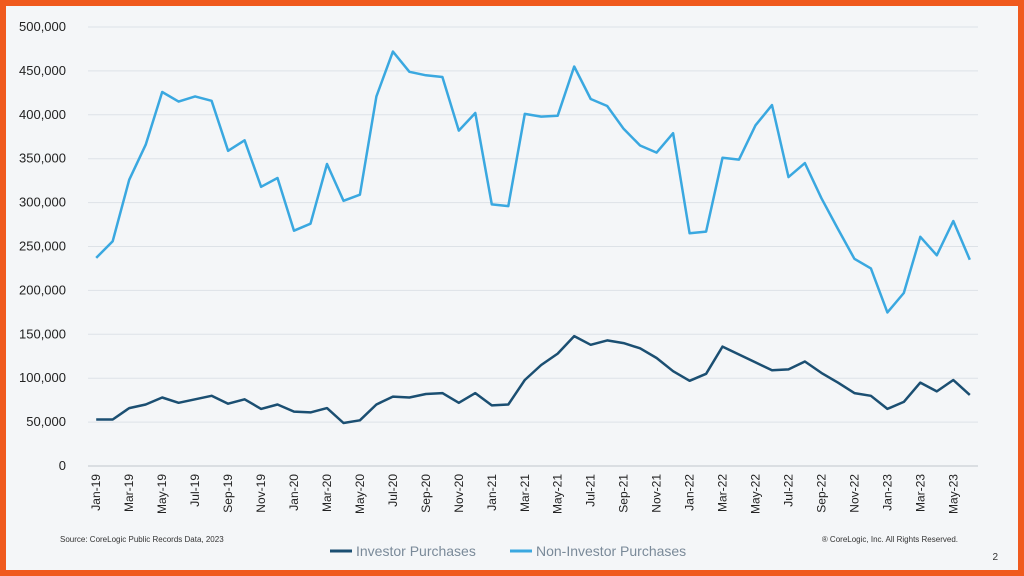 The image size is (1024, 576). Describe the element at coordinates (46, 421) in the screenshot. I see `y-tick-label: 50,000` at that location.